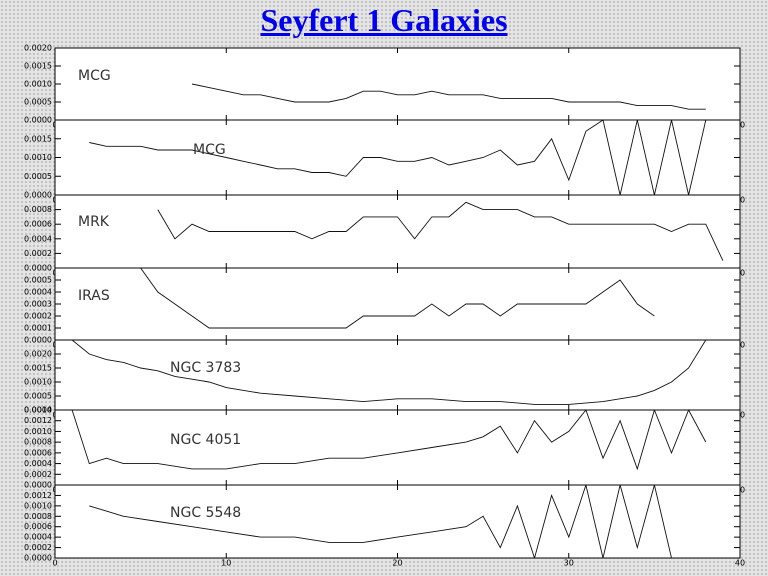 Image resolution: width=768 pixels, height=576 pixels. I want to click on x-tick-label: 10, so click(226, 563).